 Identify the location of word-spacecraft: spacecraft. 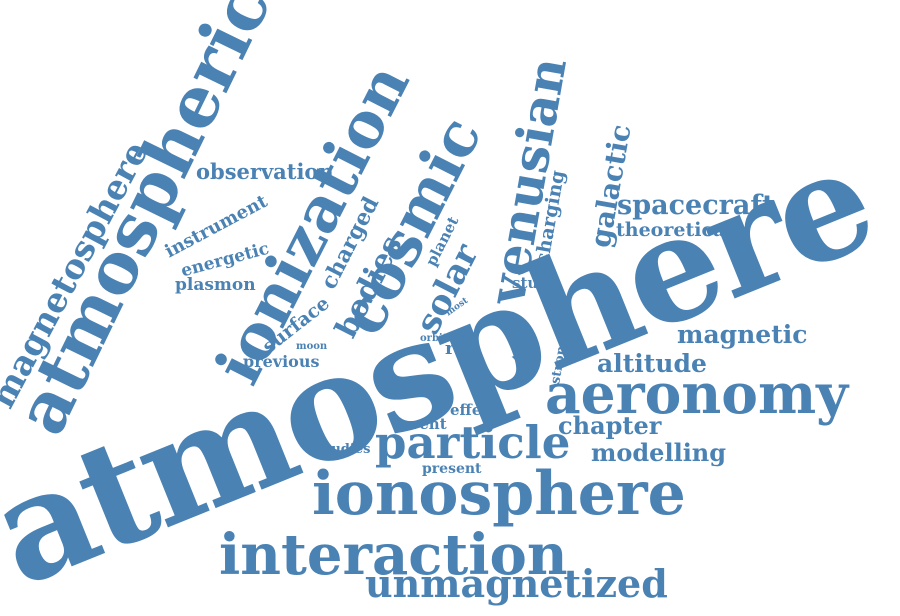
(696, 205).